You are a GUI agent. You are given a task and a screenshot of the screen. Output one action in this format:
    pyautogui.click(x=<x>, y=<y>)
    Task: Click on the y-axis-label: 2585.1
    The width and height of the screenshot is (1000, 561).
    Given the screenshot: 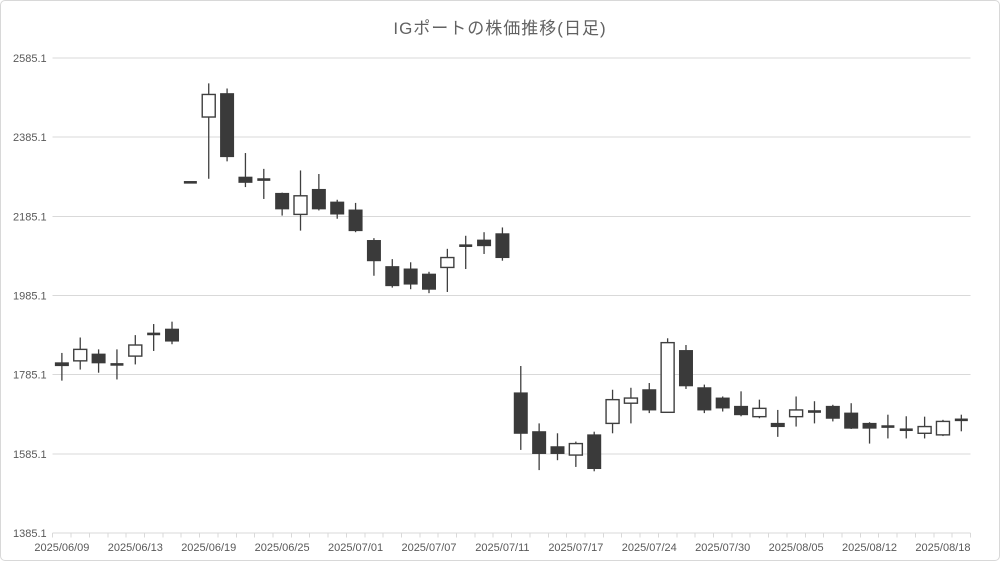 What is the action you would take?
    pyautogui.click(x=30, y=59)
    